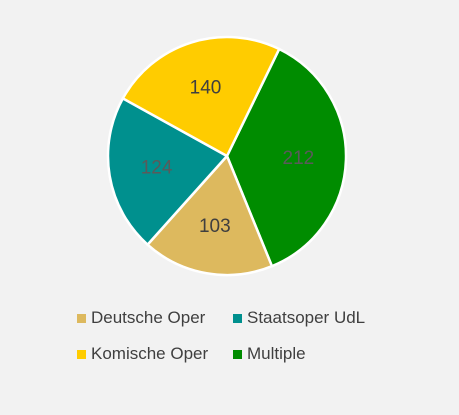  I want to click on legend-label-deutsche-oper: Deutsche Oper, so click(148, 317).